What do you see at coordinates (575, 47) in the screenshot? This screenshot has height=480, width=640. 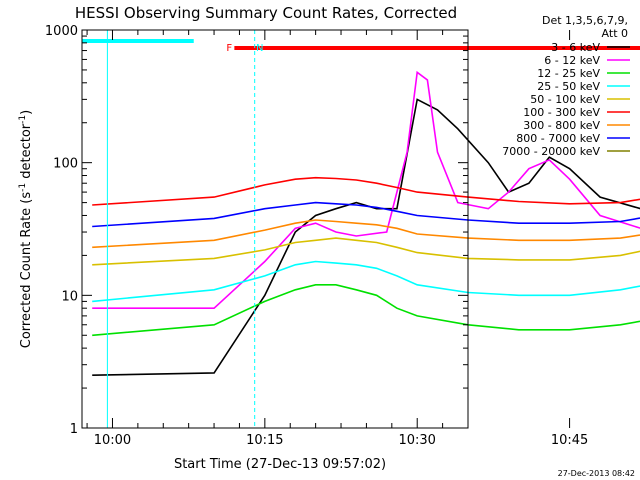 I see `legend-label: 3 - 6 keV` at bounding box center [575, 47].